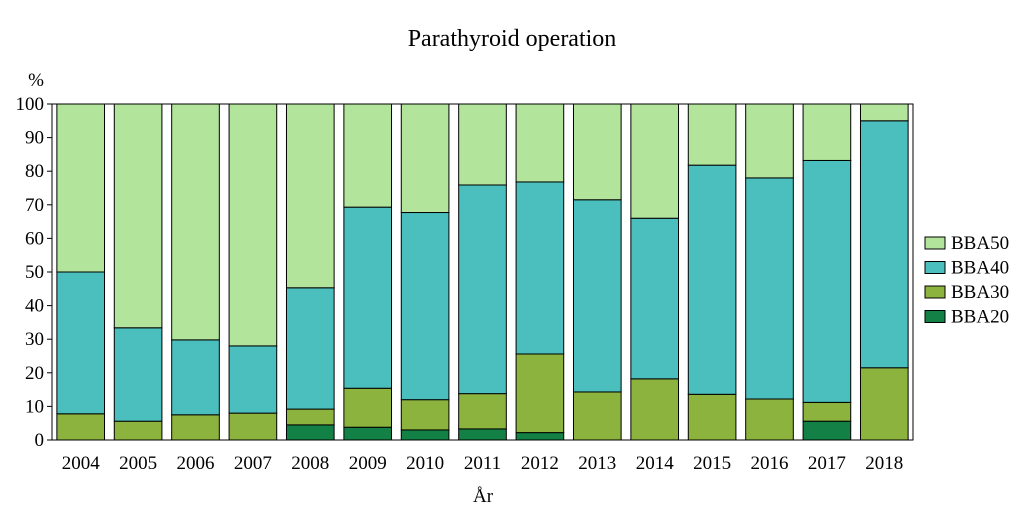 This screenshot has height=512, width=1024. Describe the element at coordinates (138, 430) in the screenshot. I see `bar-segment-bba30-2005` at that location.